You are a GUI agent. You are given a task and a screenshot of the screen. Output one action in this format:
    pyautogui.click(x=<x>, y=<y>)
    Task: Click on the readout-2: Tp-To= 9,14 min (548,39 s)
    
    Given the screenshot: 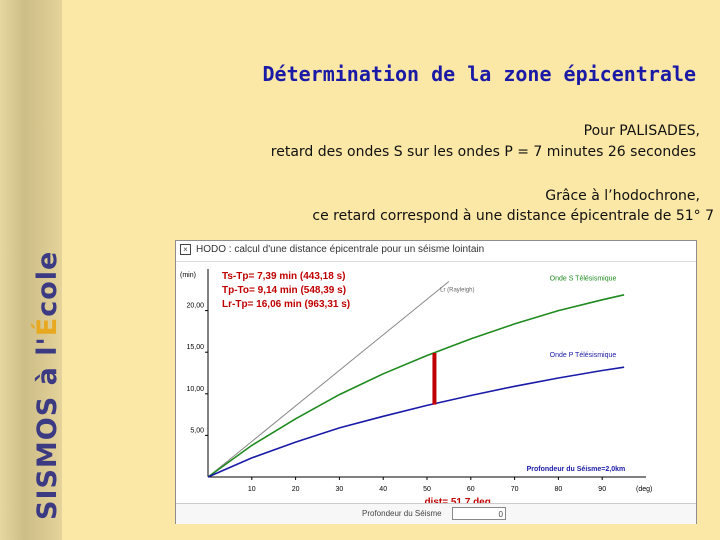 What is the action you would take?
    pyautogui.click(x=284, y=290)
    